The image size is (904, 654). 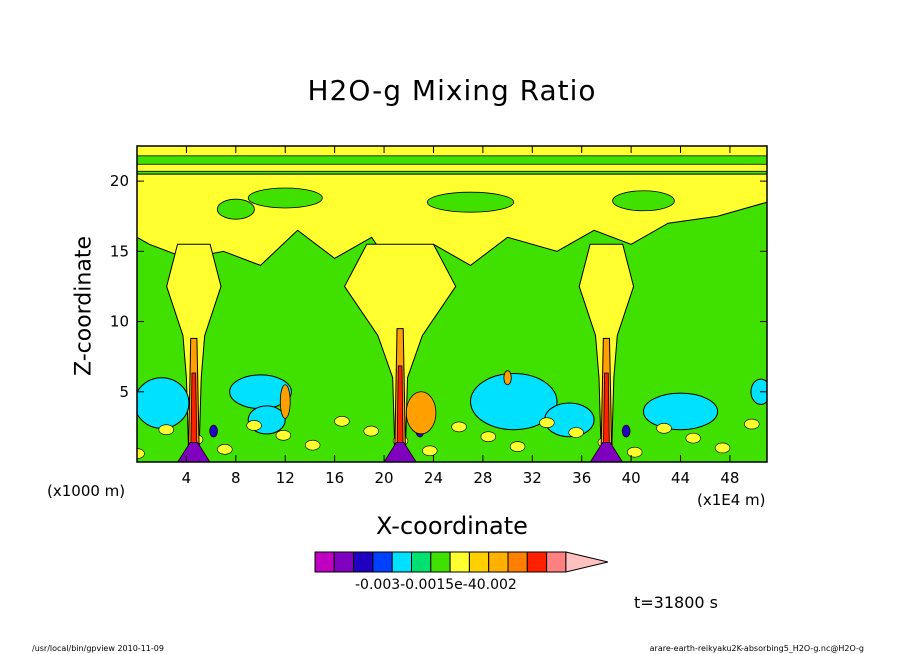 I want to click on top-band, so click(x=452, y=167).